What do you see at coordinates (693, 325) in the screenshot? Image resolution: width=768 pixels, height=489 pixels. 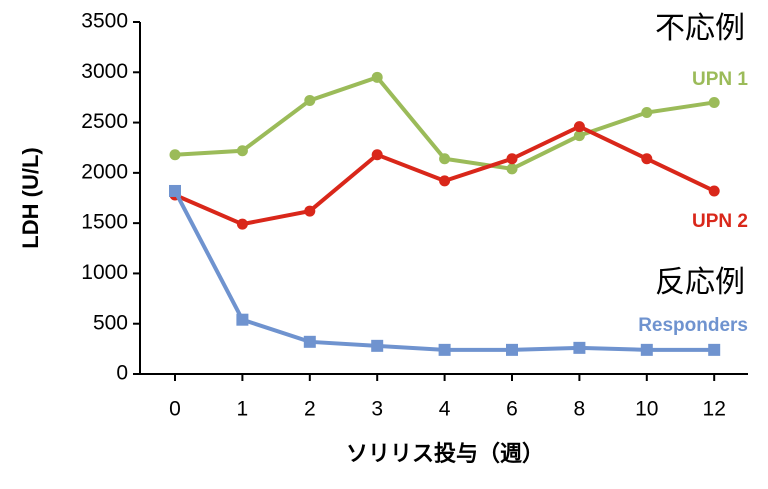 I see `series-label: Responders` at bounding box center [693, 325].